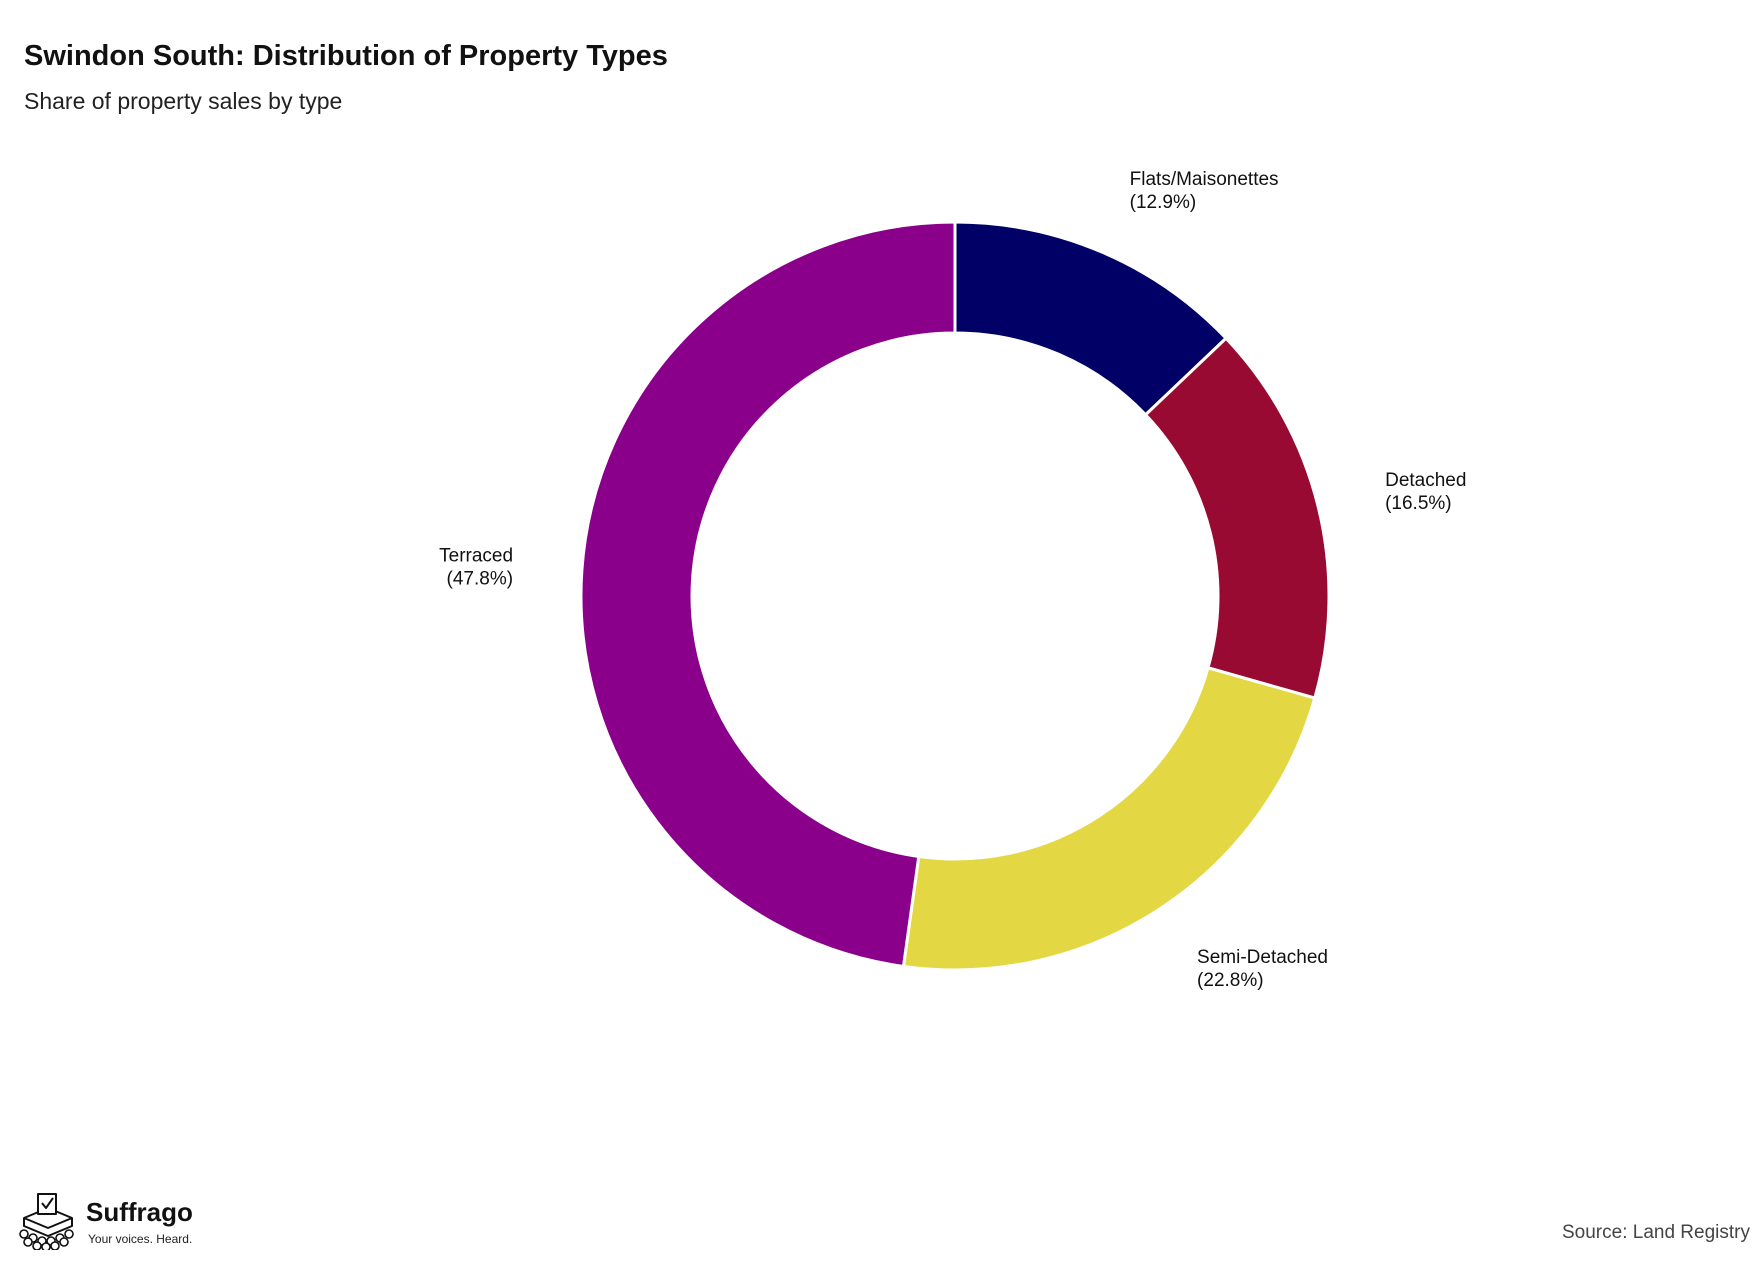  What do you see at coordinates (1425, 492) in the screenshot?
I see `slice-label-detached: Detached (16.5%)` at bounding box center [1425, 492].